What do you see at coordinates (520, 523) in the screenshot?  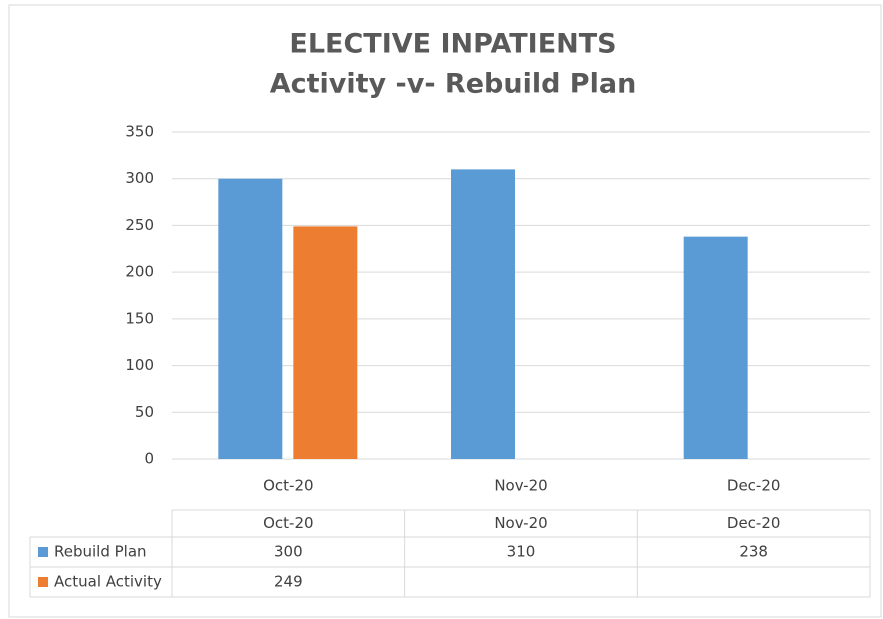 I see `table-header: Nov-20` at bounding box center [520, 523].